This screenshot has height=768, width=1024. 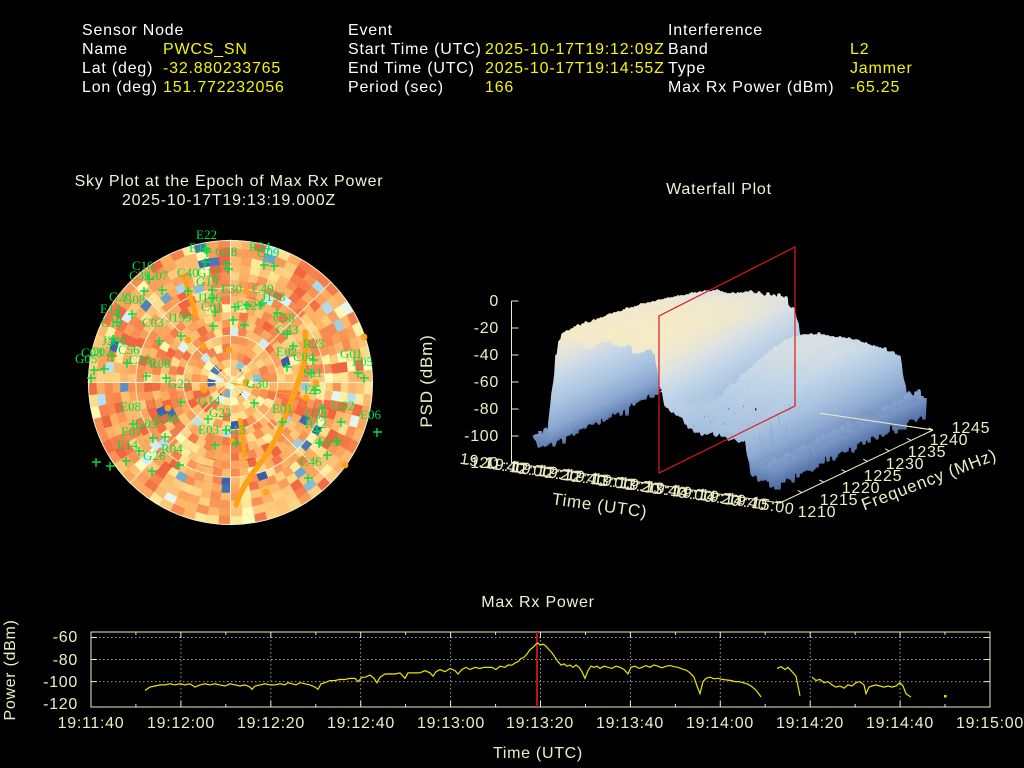 What do you see at coordinates (260, 246) in the screenshot?
I see `svg-text: R34` at bounding box center [260, 246].